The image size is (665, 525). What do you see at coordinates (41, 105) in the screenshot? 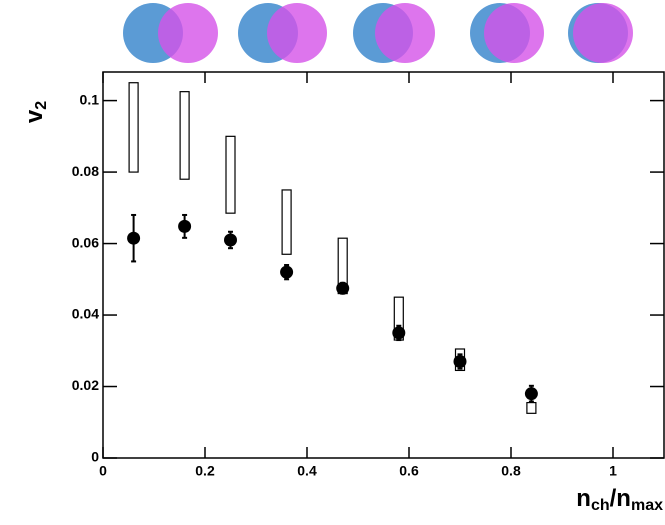
I see `y-axis-label-part: 2` at bounding box center [41, 105].